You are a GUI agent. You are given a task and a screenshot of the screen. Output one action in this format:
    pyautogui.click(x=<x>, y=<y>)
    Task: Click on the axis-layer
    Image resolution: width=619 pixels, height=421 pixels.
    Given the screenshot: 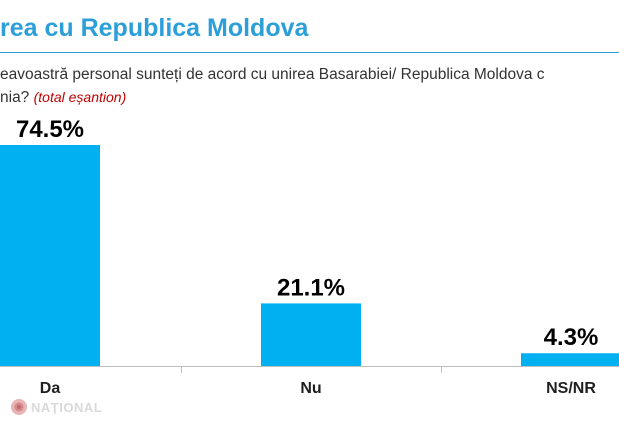 What is the action you would take?
    pyautogui.click(x=309, y=369)
    